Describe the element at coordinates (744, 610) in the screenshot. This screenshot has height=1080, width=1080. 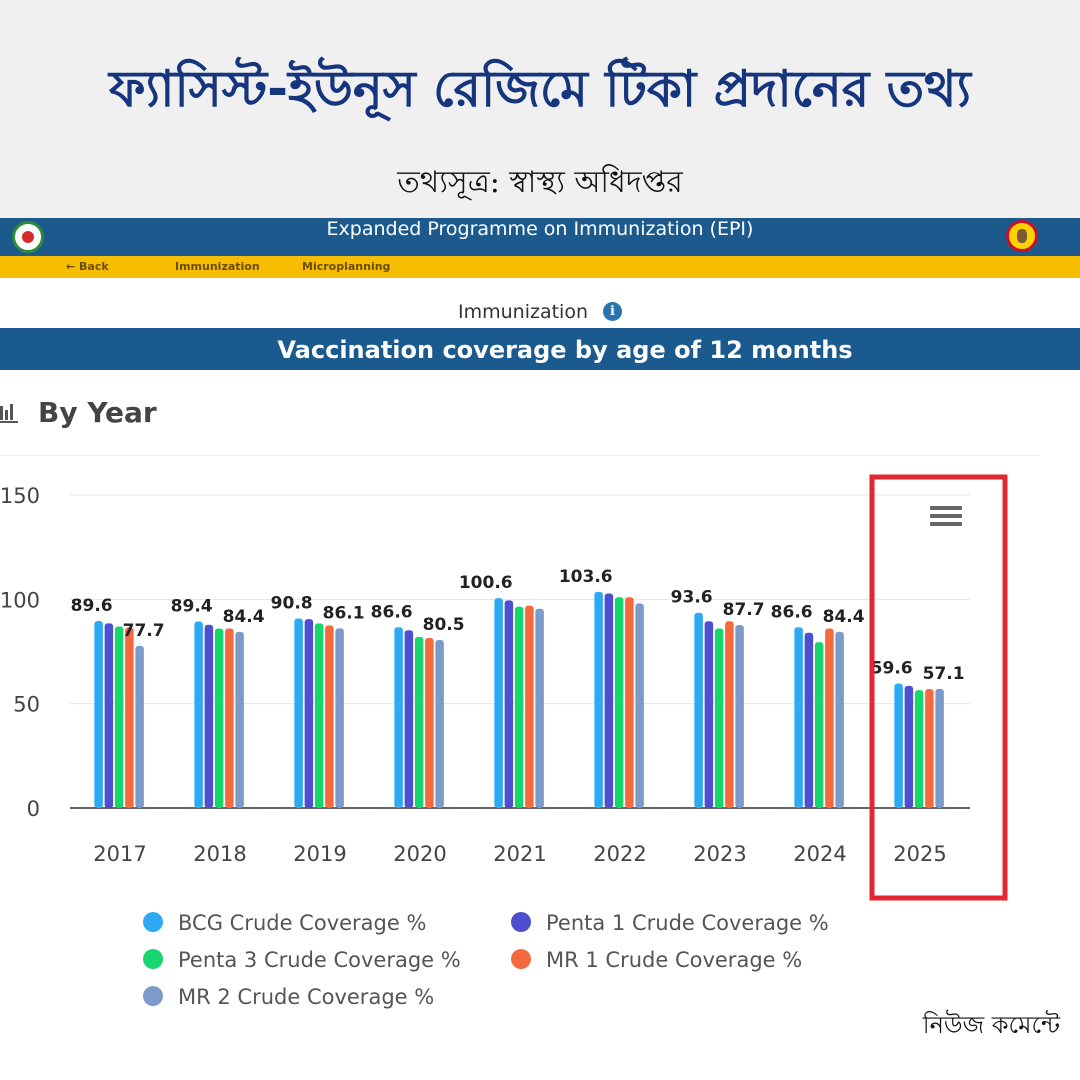
I see `data-label-2023-4: 87.7` at that location.